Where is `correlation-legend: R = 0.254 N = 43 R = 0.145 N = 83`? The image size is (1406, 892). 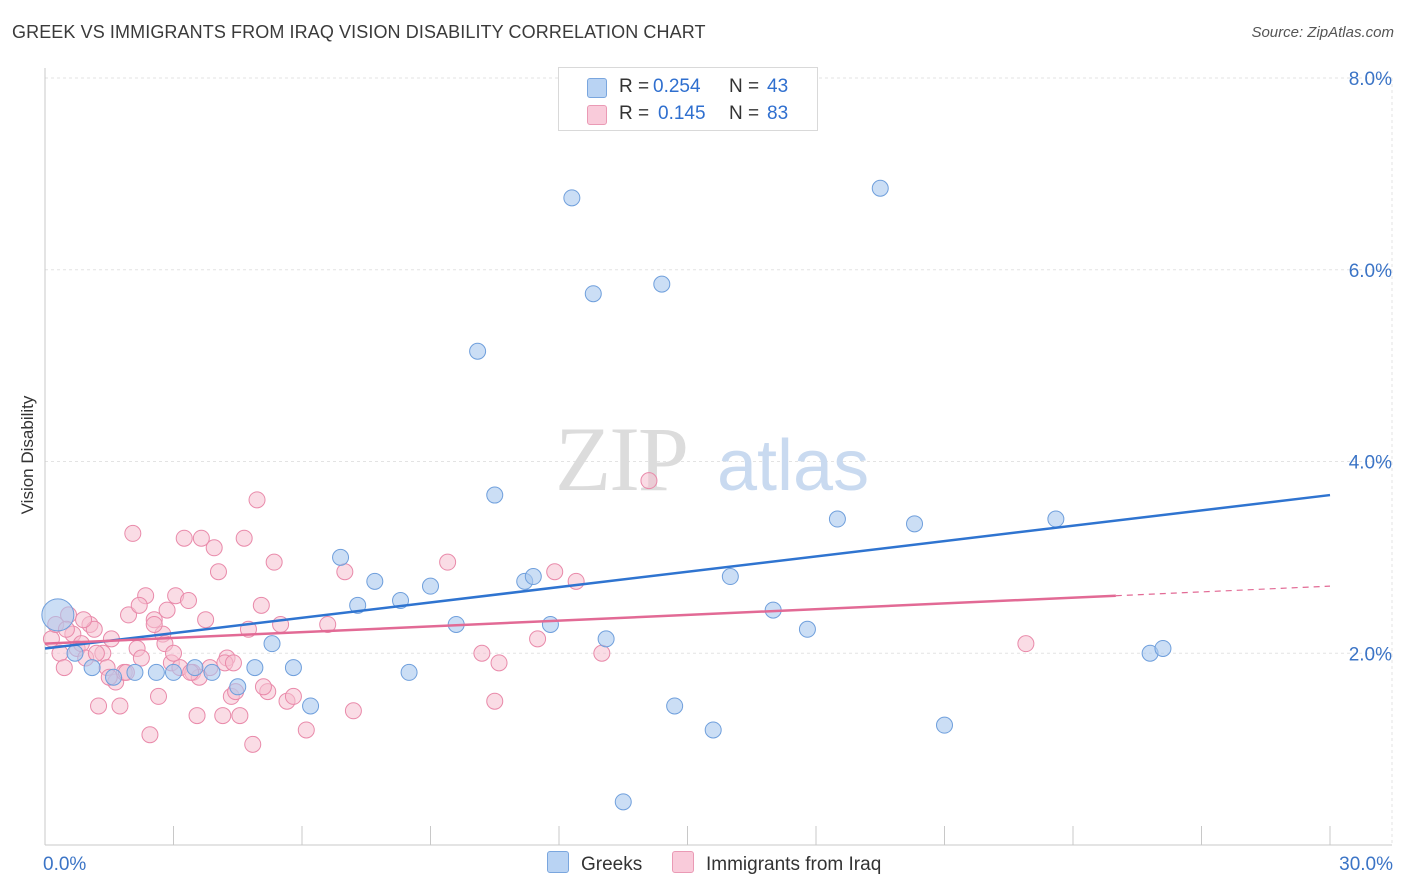
correlation-legend: R = 0.254 N = 43 R = 0.145 N = 83 is located at coordinates (688, 99).